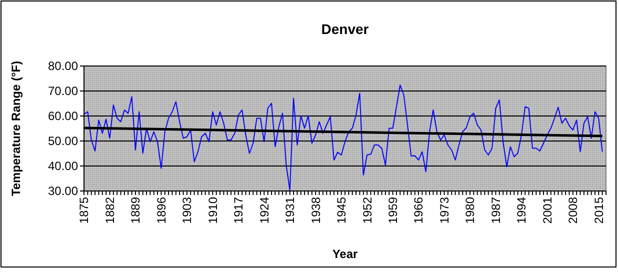 The image size is (619, 272). I want to click on x-axis-title: Year, so click(345, 254).